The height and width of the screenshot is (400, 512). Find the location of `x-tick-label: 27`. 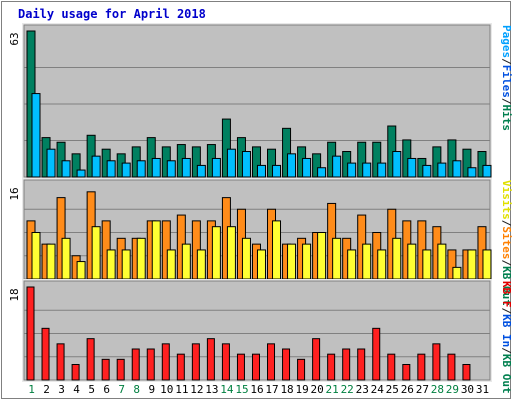

x-tick-label: 27 is located at coordinates (422, 389).